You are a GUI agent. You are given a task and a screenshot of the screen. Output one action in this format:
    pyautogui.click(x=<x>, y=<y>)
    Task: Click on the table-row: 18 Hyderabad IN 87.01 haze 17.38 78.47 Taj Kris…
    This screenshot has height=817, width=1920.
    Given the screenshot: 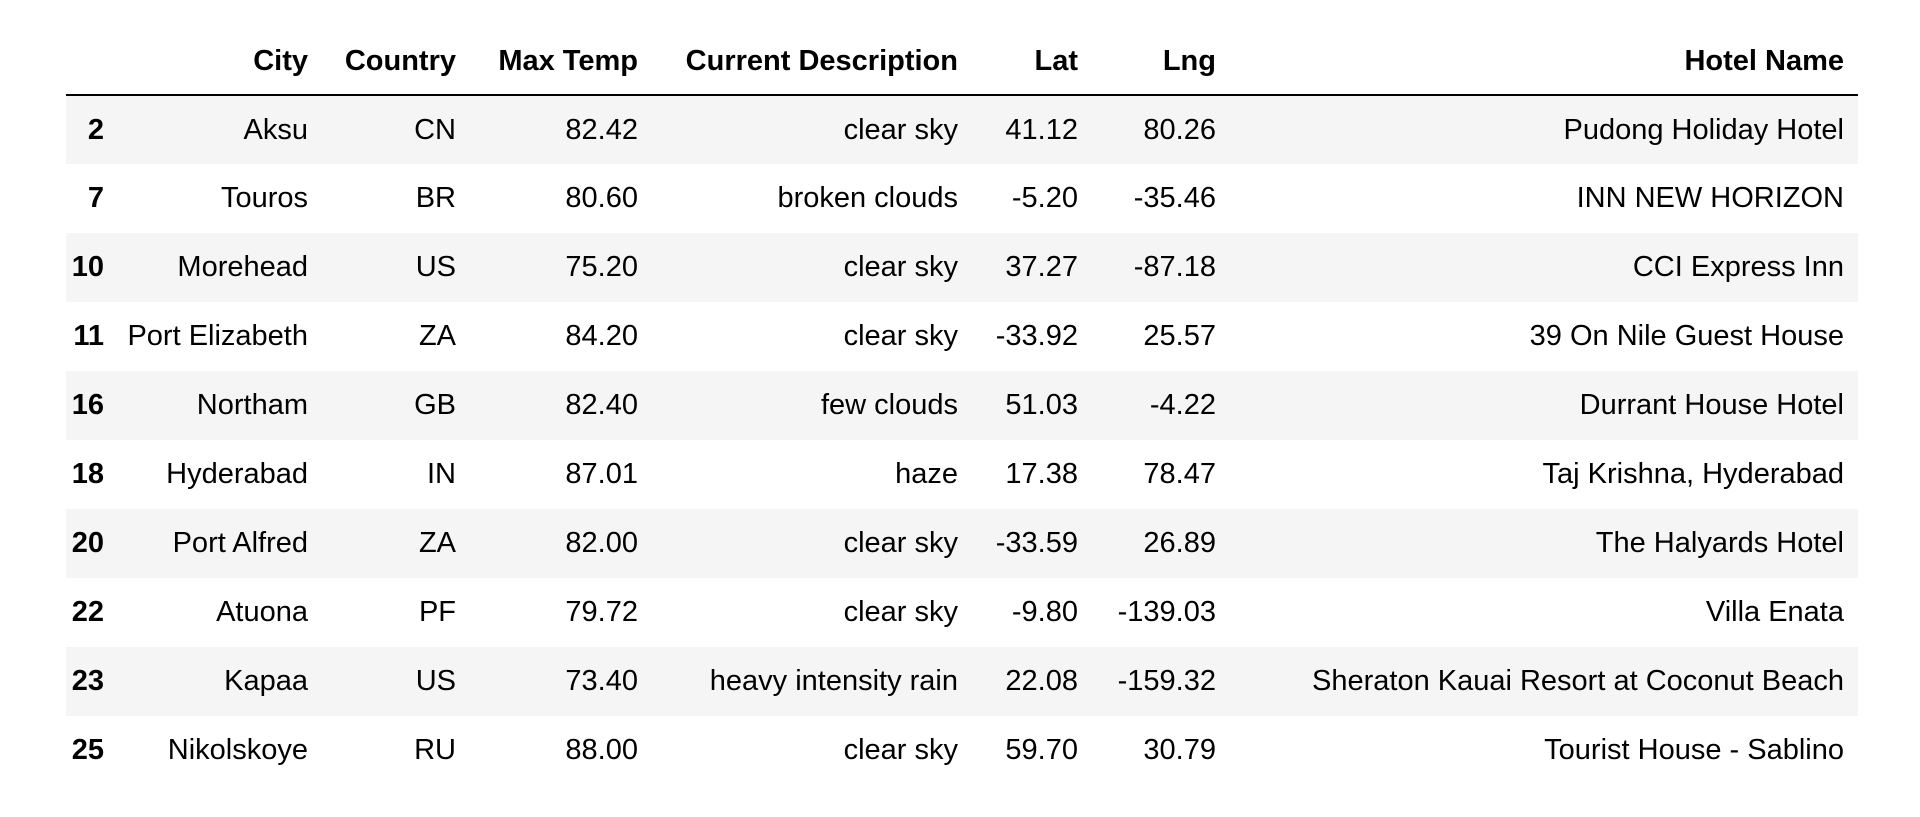 What is the action you would take?
    pyautogui.click(x=962, y=474)
    